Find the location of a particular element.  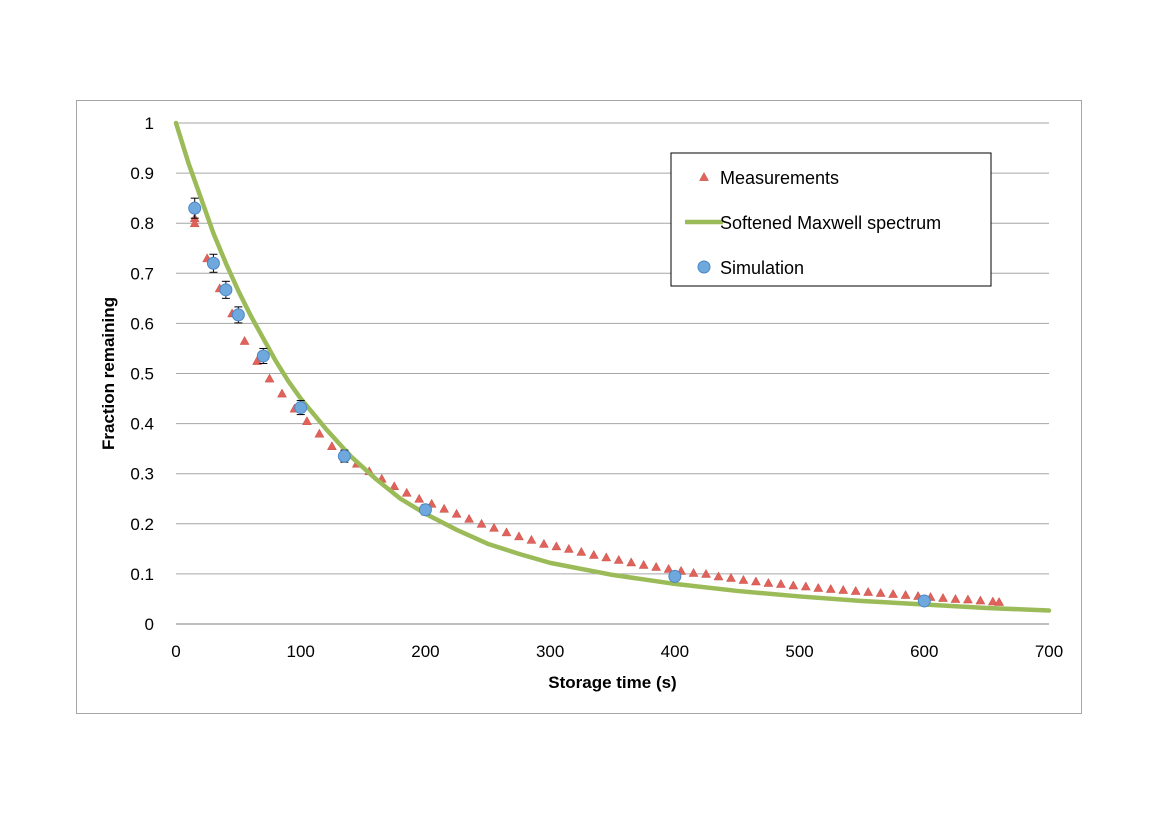

legend-measurements-label: Measurements is located at coordinates (779, 178).